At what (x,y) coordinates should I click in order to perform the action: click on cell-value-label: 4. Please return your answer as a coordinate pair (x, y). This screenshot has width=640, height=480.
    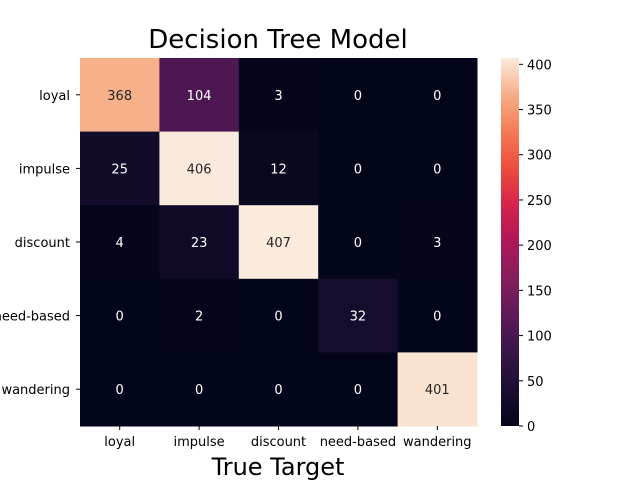
    Looking at the image, I should click on (120, 243).